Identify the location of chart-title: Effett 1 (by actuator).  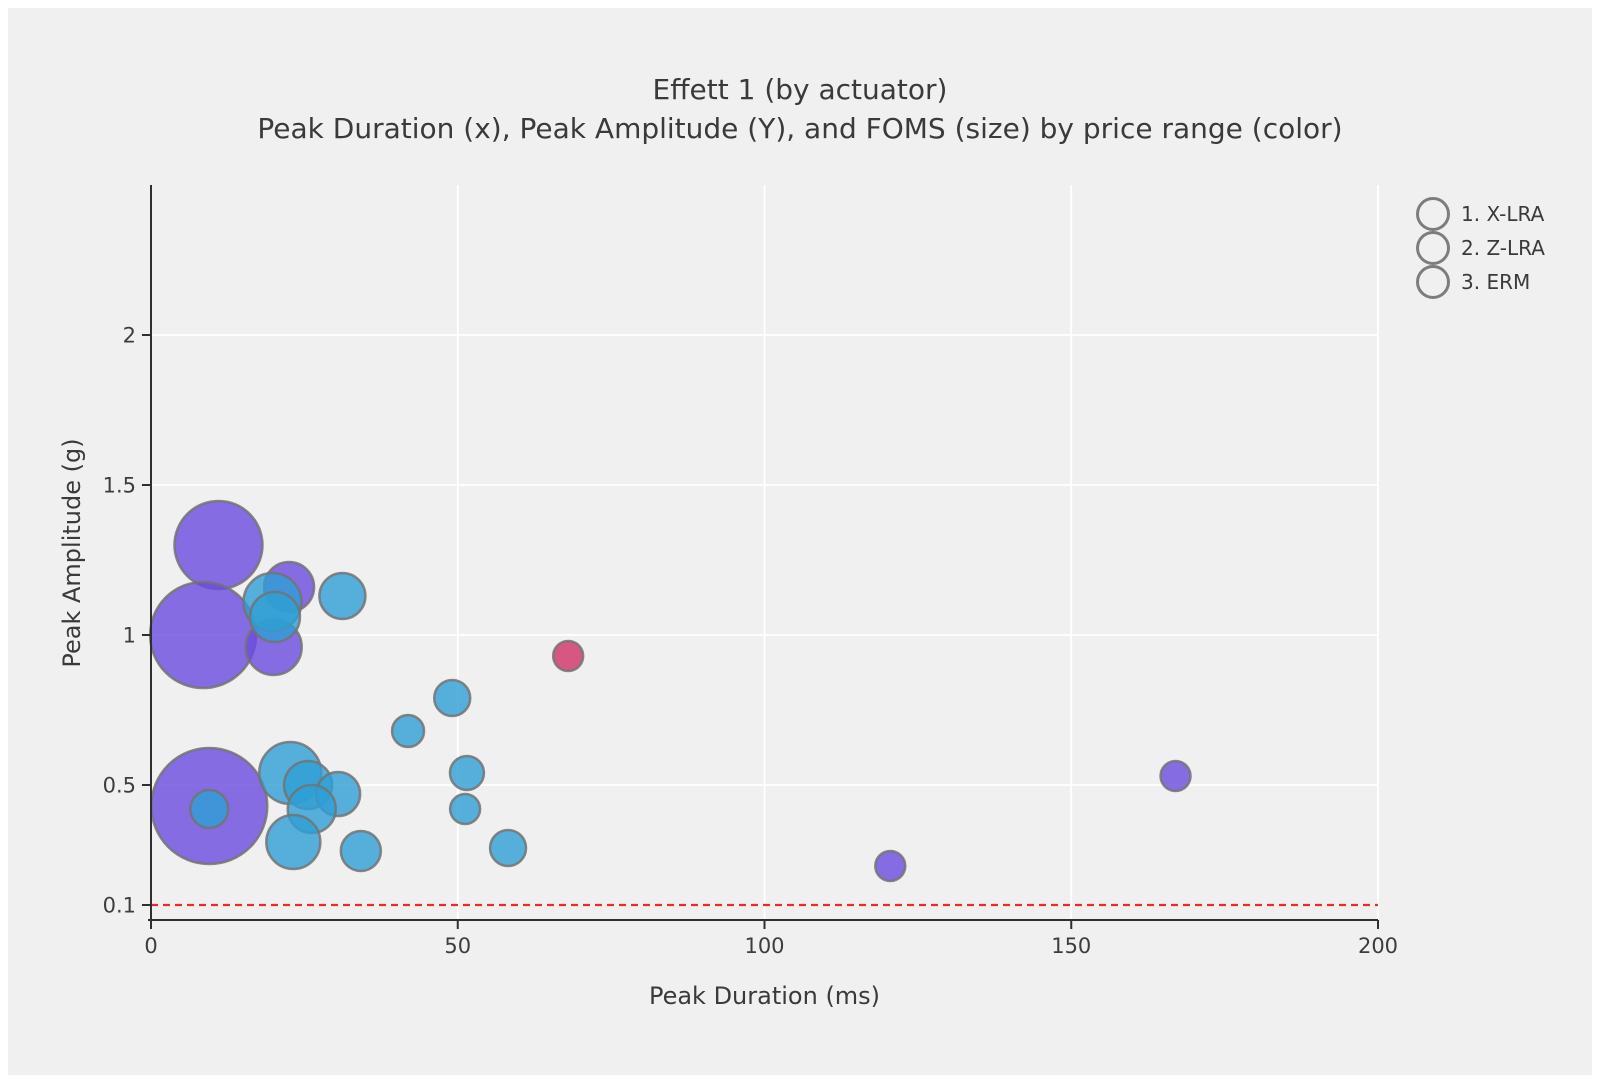
(800, 89).